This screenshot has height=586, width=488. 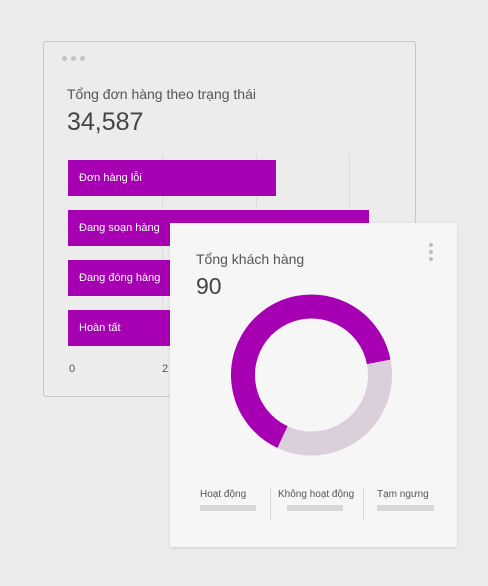 I want to click on legend-item-inactive: Không hoạt động, so click(x=316, y=494).